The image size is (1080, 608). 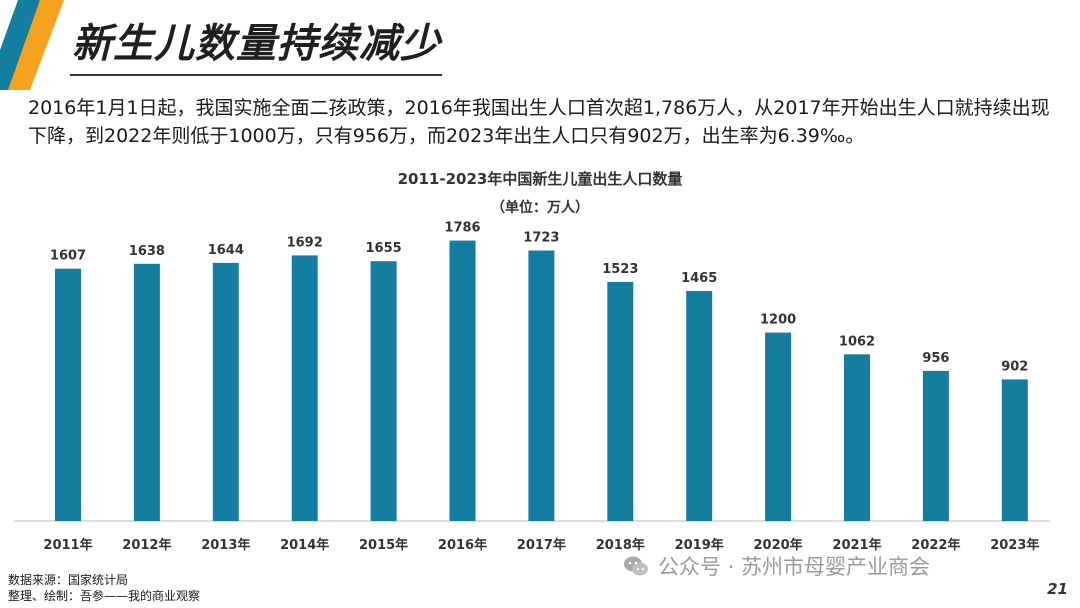 I want to click on bar-2011年, so click(x=68, y=394).